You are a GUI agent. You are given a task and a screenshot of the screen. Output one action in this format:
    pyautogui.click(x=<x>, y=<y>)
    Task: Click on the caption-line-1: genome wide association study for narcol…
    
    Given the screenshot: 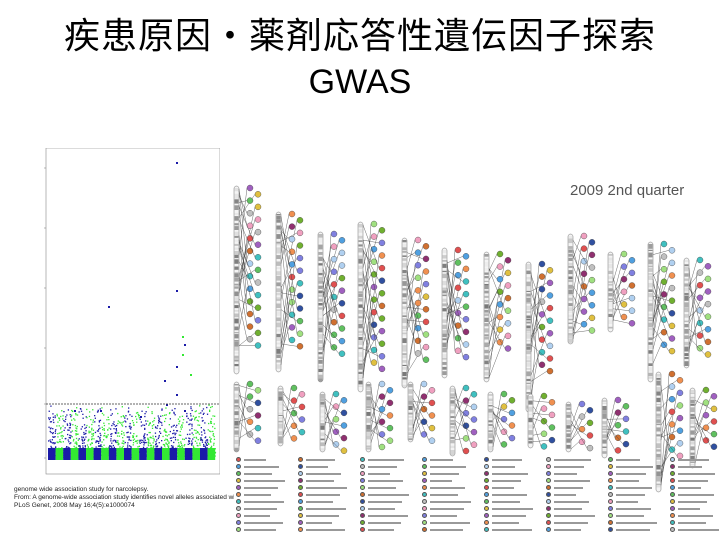 What is the action you would take?
    pyautogui.click(x=124, y=490)
    